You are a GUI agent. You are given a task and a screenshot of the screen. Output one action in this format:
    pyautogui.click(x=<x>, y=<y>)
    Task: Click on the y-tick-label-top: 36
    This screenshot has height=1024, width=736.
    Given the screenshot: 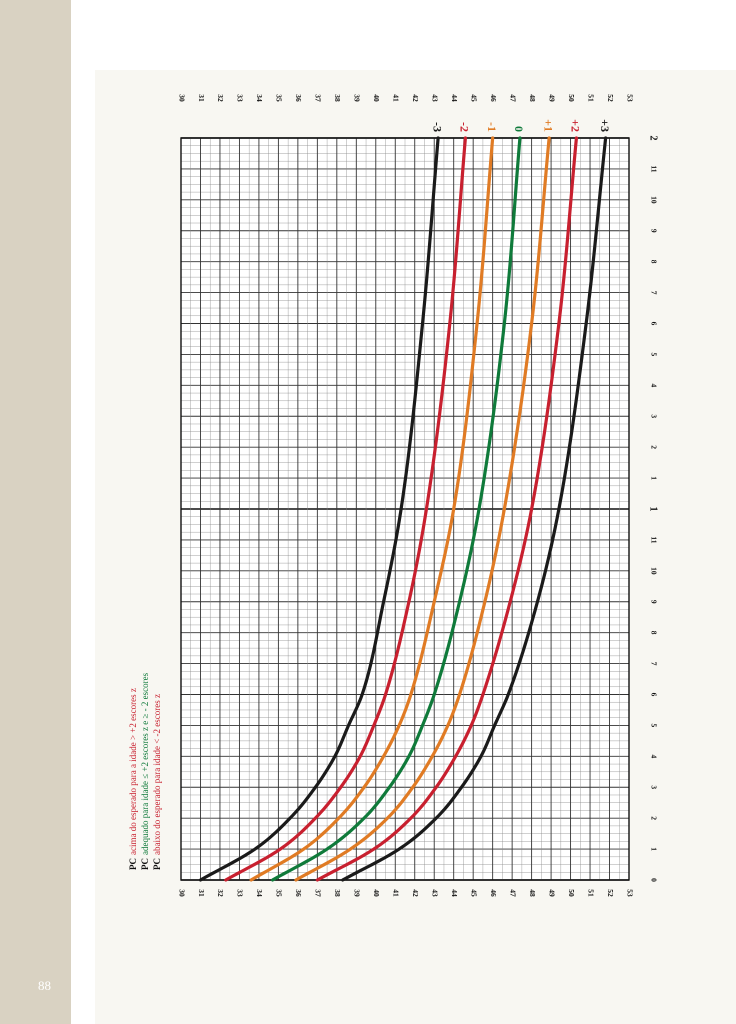 What is the action you would take?
    pyautogui.click(x=298, y=98)
    